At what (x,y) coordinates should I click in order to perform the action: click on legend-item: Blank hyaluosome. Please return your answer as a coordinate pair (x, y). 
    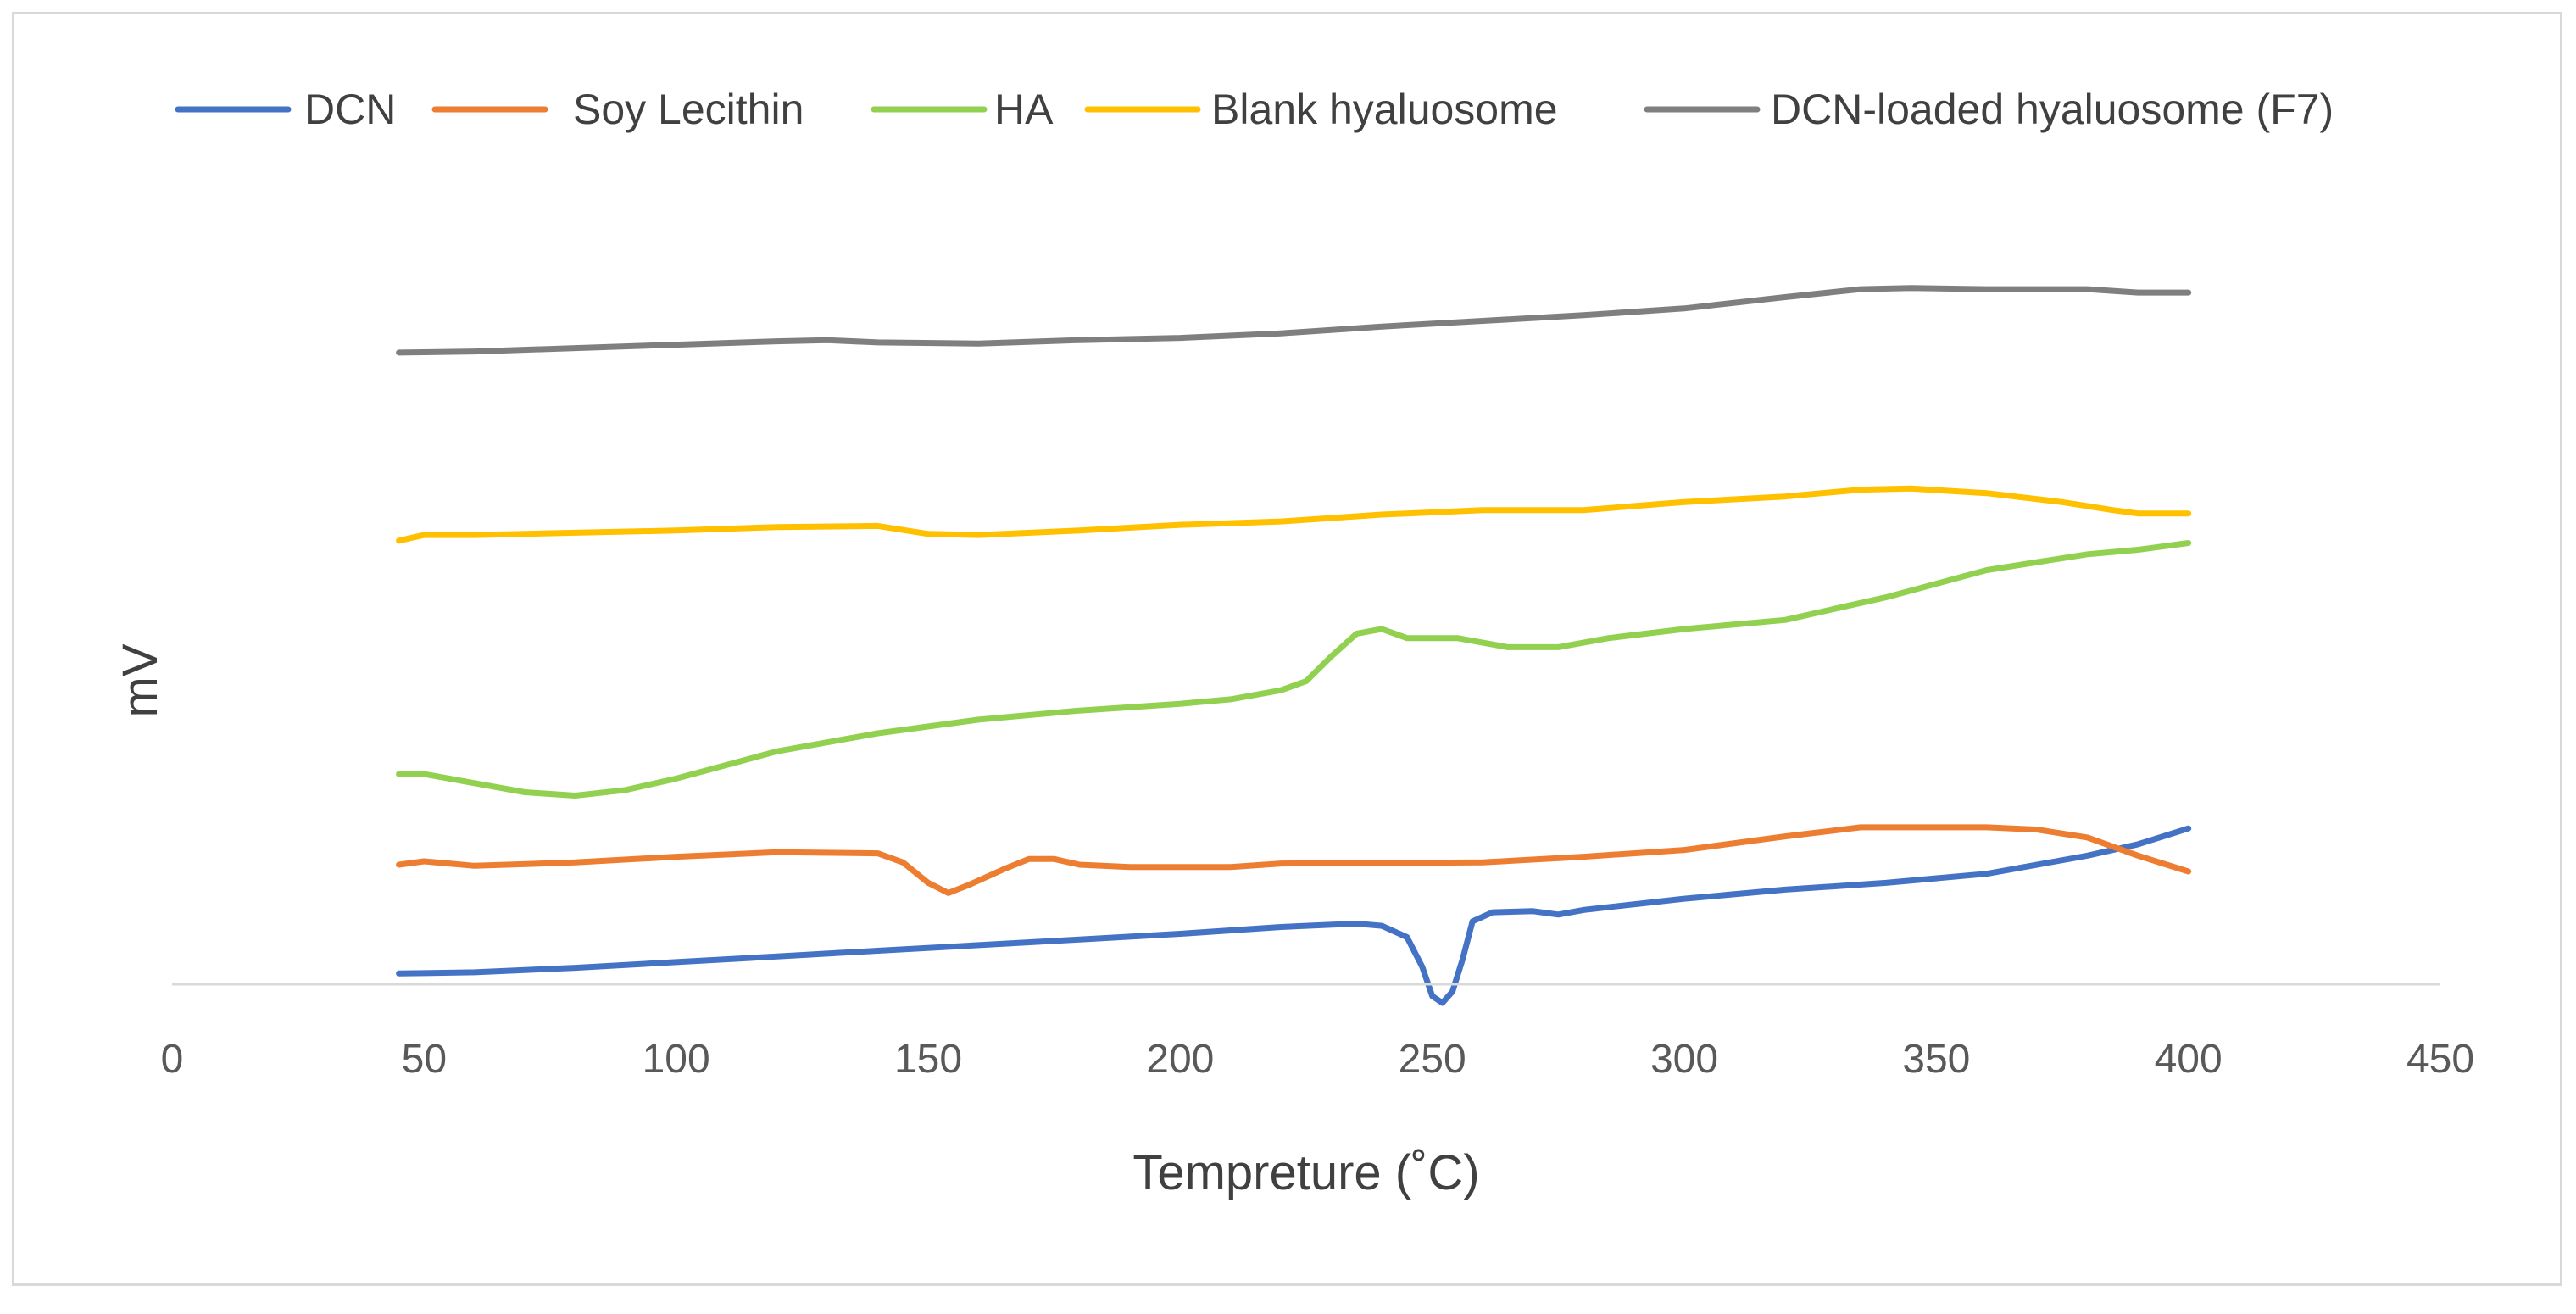
    Looking at the image, I should click on (1321, 110).